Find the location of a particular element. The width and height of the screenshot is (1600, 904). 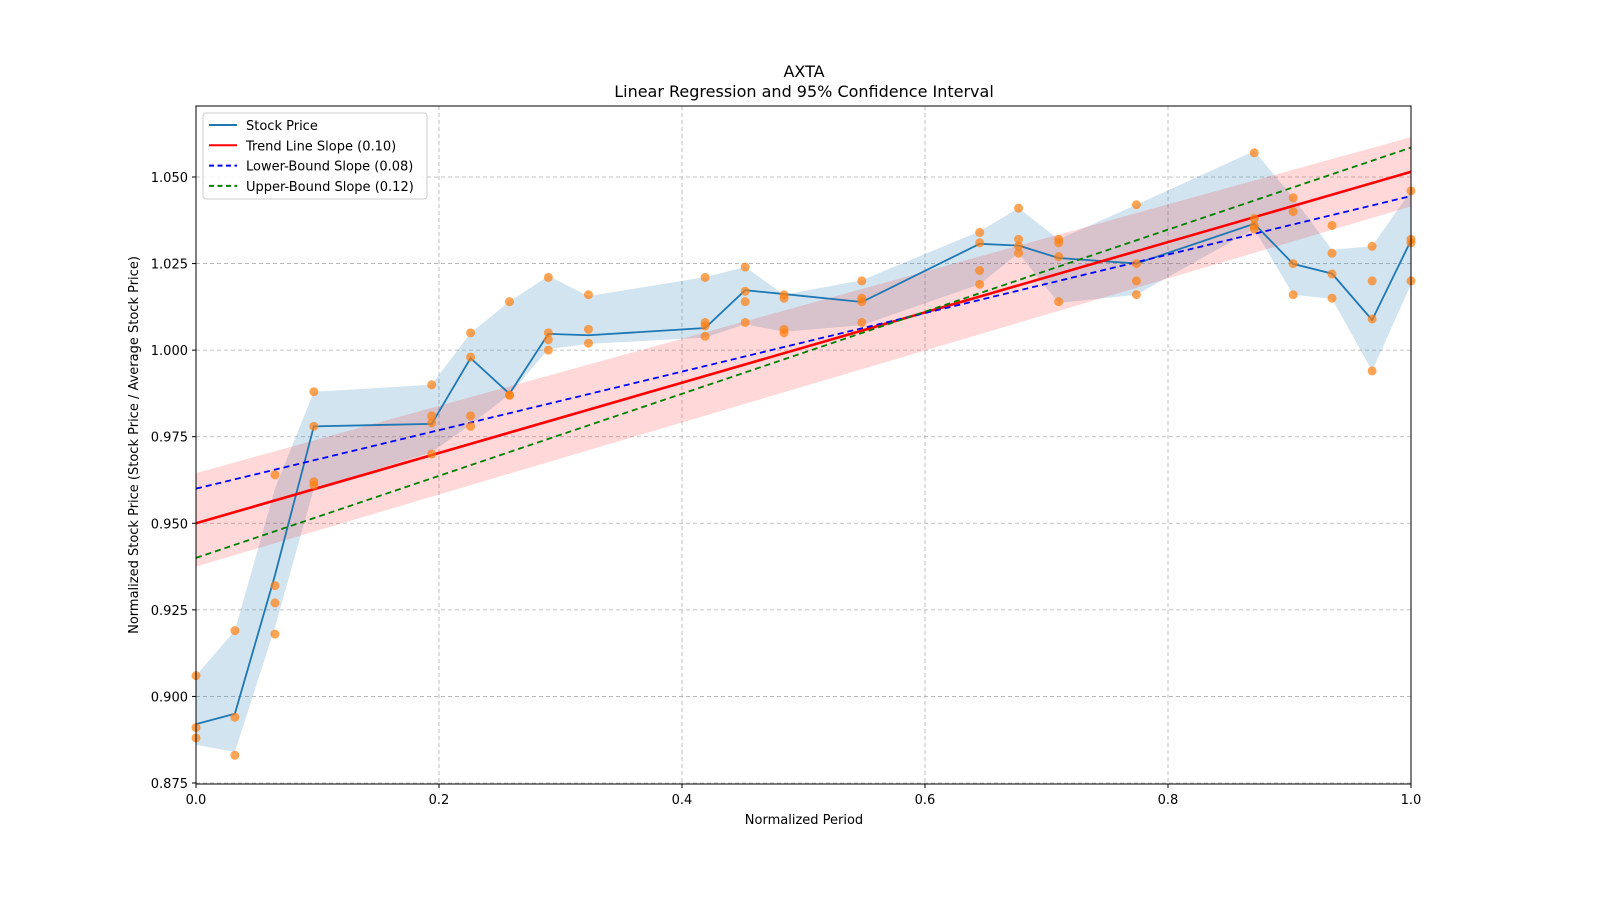

legend-box is located at coordinates (315, 156).